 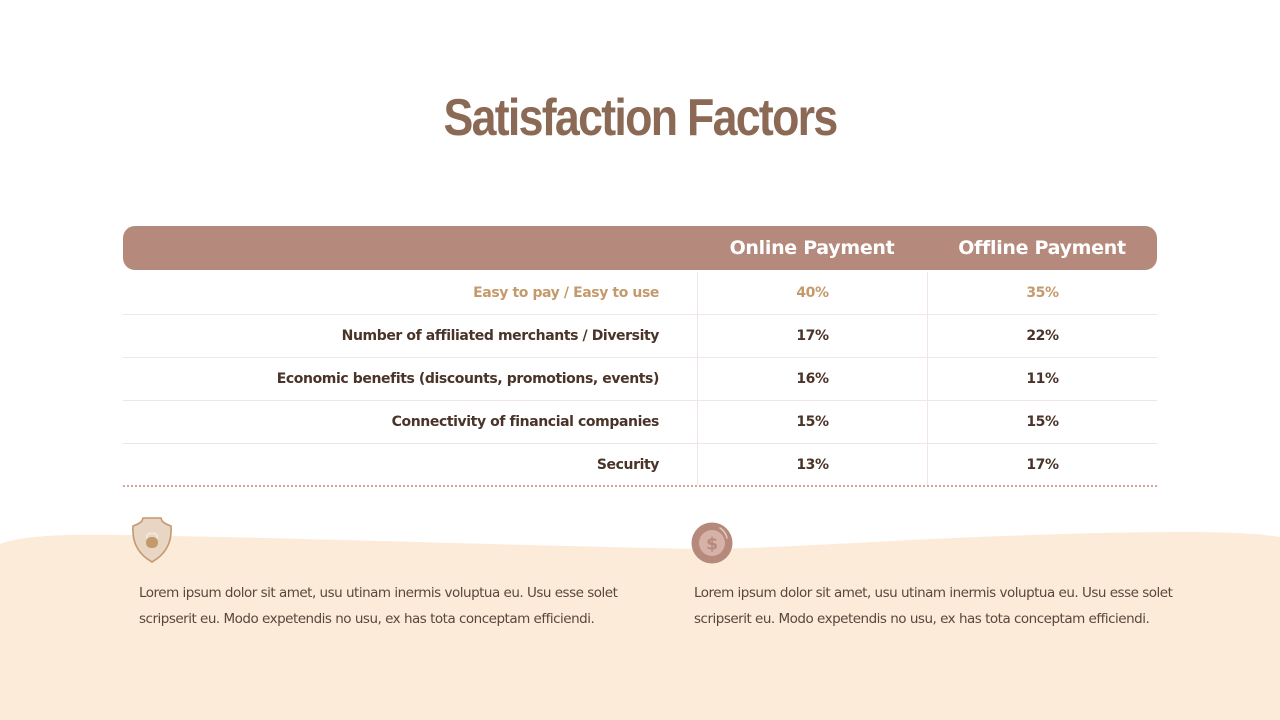 I want to click on header-online-payment: Online Payment, so click(x=812, y=248).